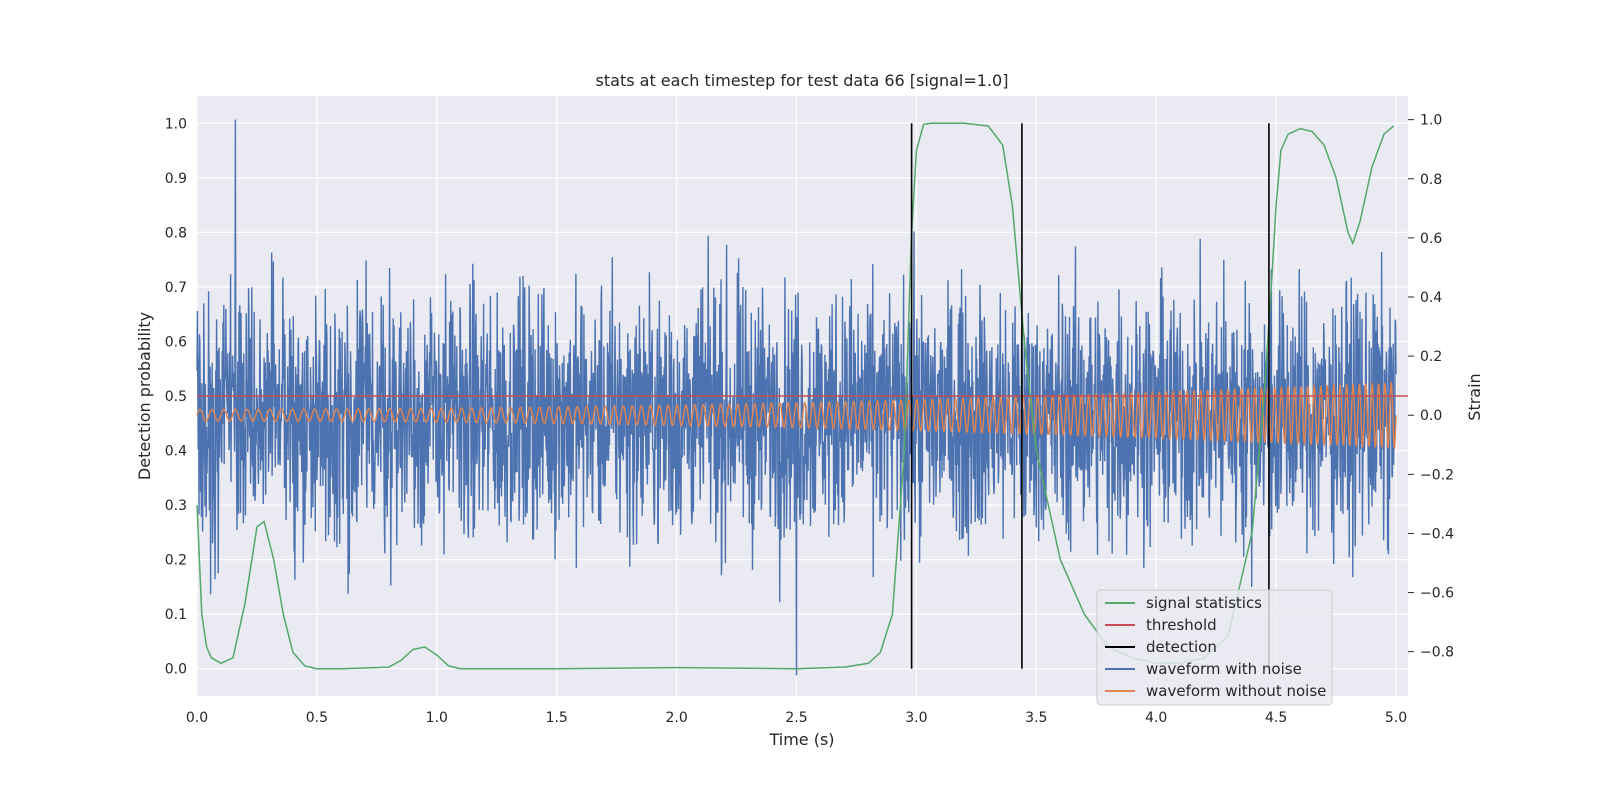 The height and width of the screenshot is (800, 1600). I want to click on right-y-tick-label: 0.2, so click(1431, 357).